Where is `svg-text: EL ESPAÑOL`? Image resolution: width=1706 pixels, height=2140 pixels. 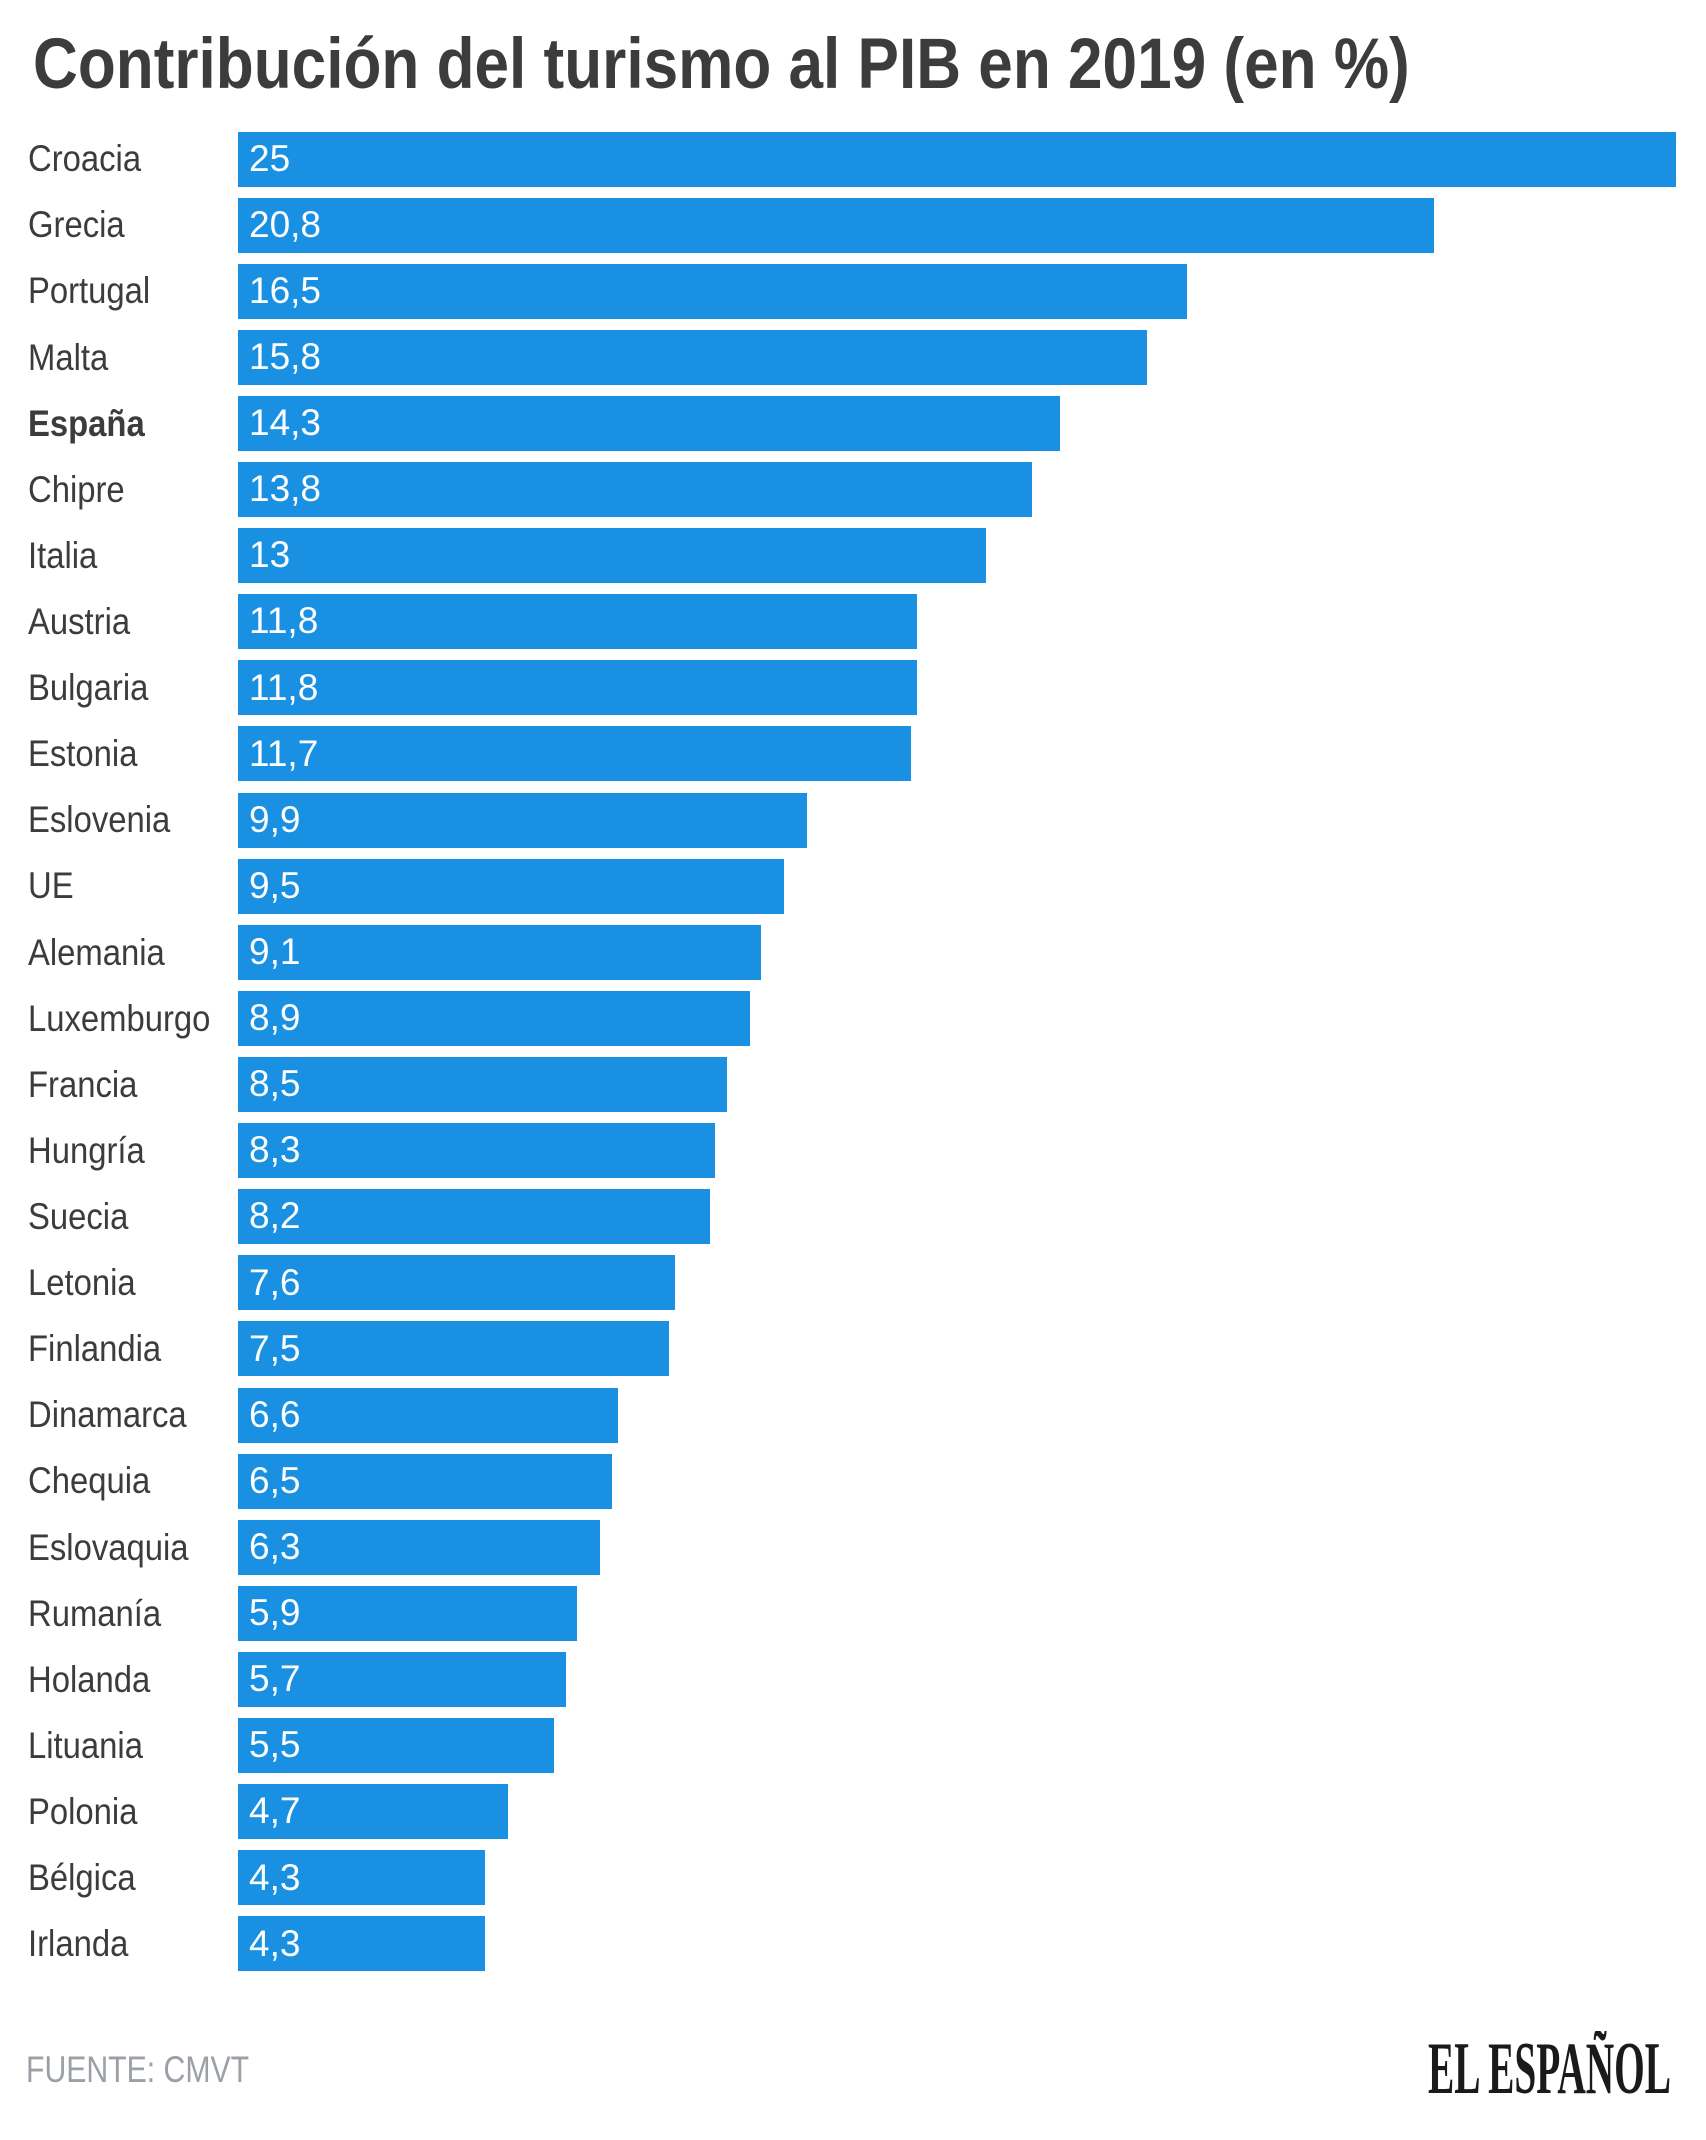
svg-text: EL ESPAÑOL is located at coordinates (1549, 2066).